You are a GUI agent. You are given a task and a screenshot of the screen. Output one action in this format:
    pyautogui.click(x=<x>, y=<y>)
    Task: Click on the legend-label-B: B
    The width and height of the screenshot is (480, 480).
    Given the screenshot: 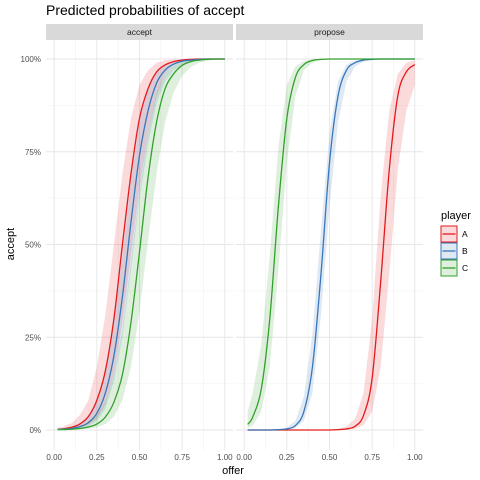 What is the action you would take?
    pyautogui.click(x=465, y=251)
    